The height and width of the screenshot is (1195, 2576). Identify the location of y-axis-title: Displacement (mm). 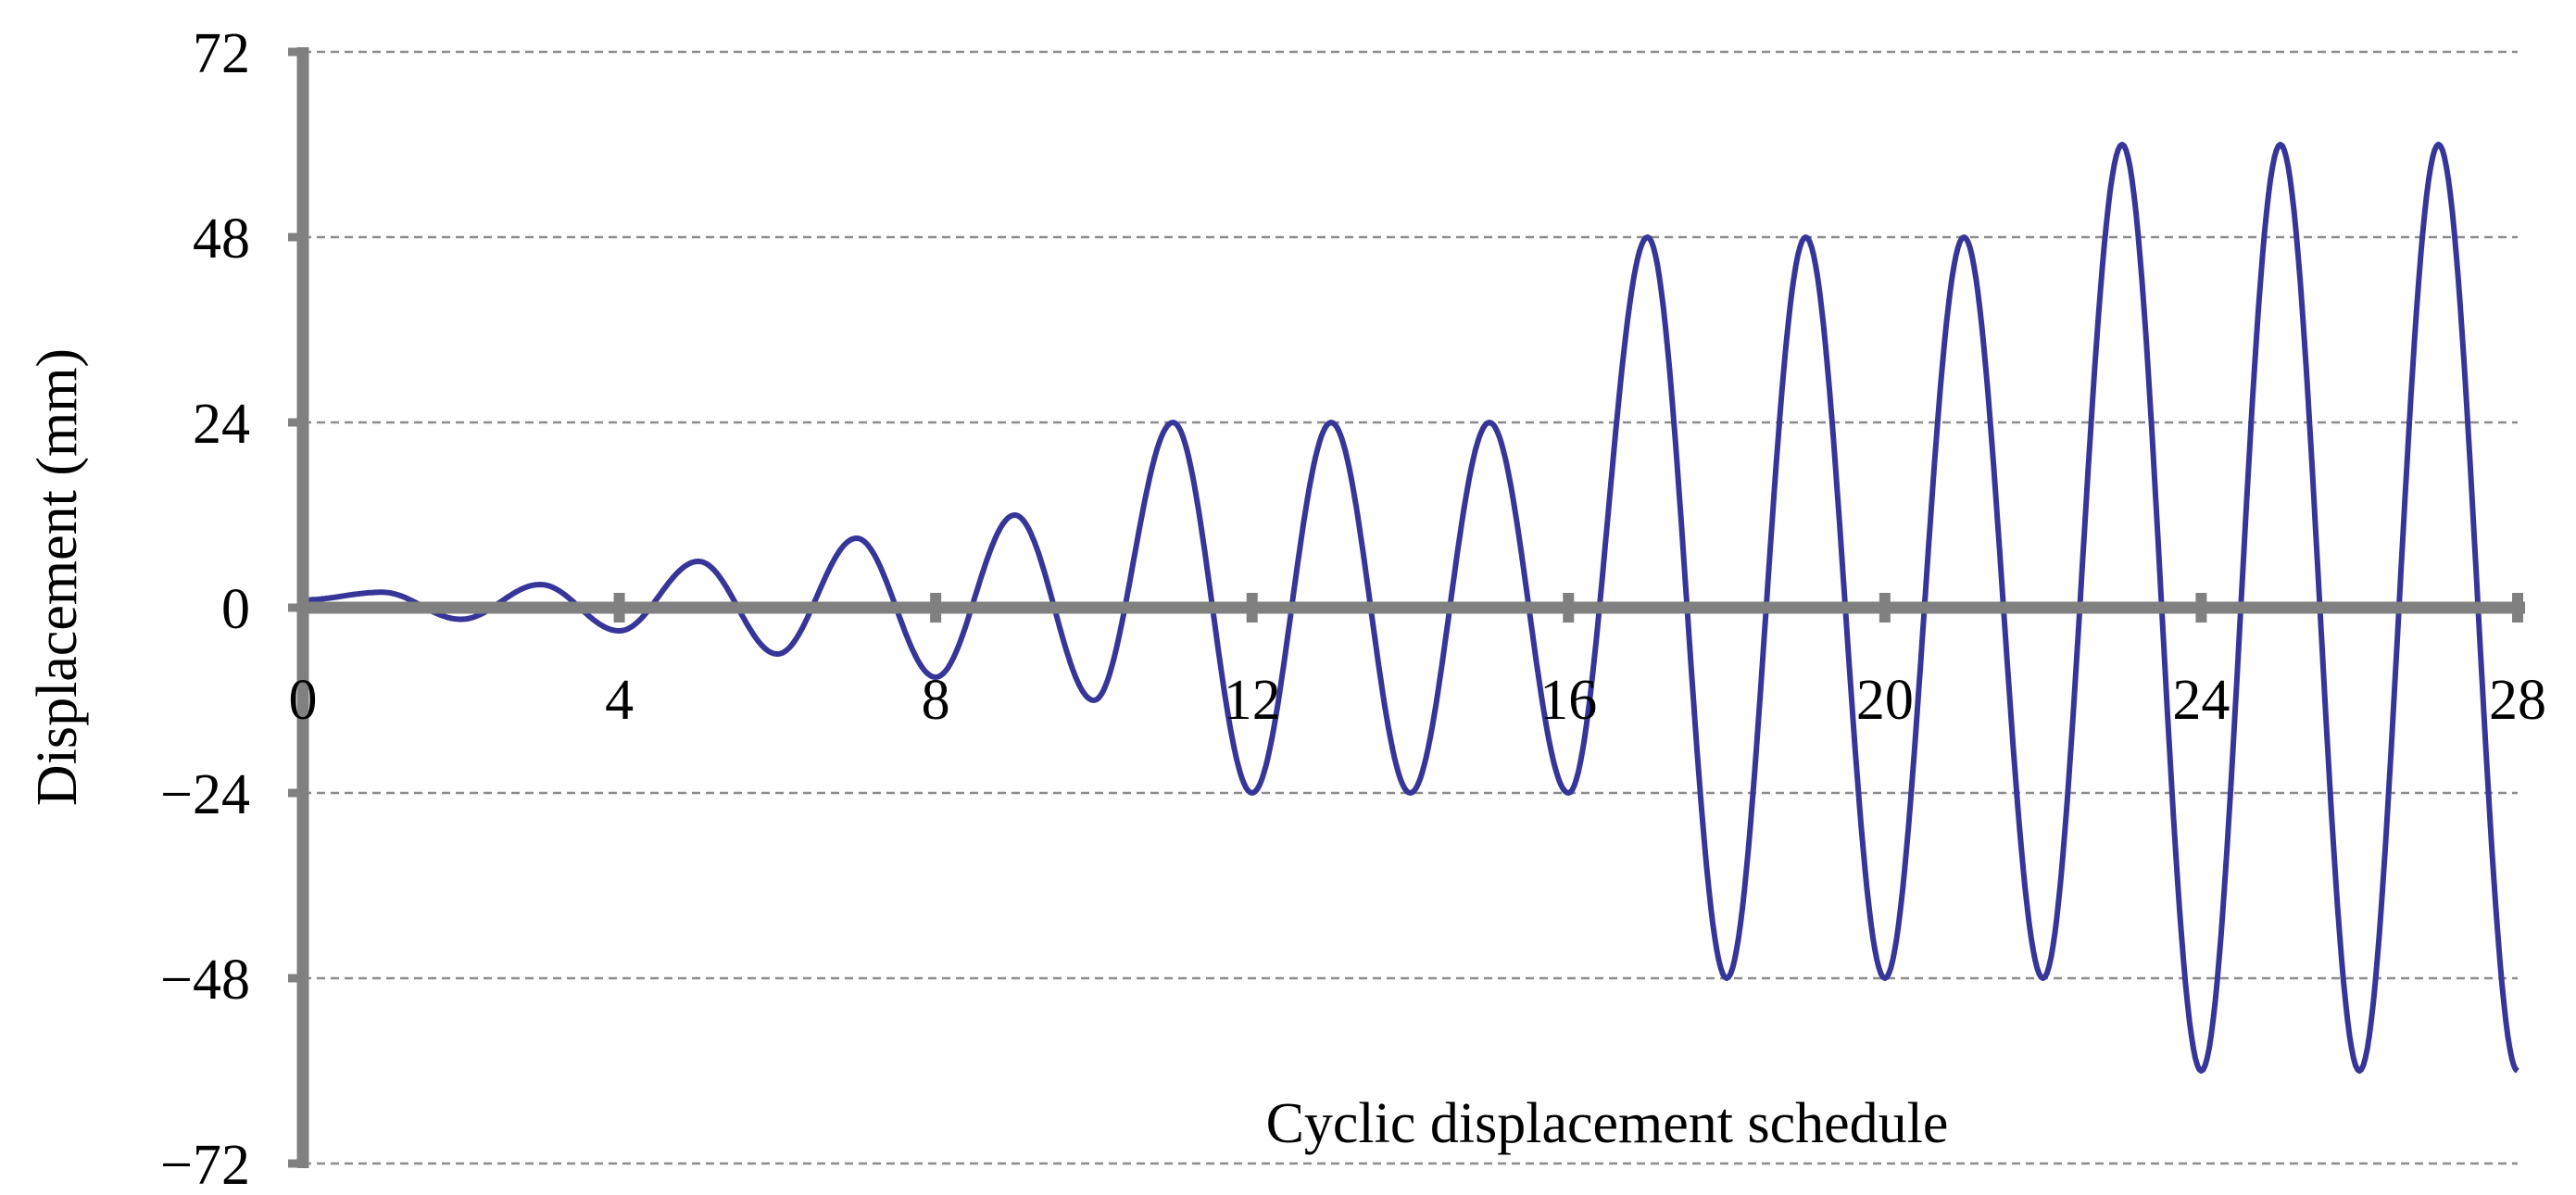
(57, 577).